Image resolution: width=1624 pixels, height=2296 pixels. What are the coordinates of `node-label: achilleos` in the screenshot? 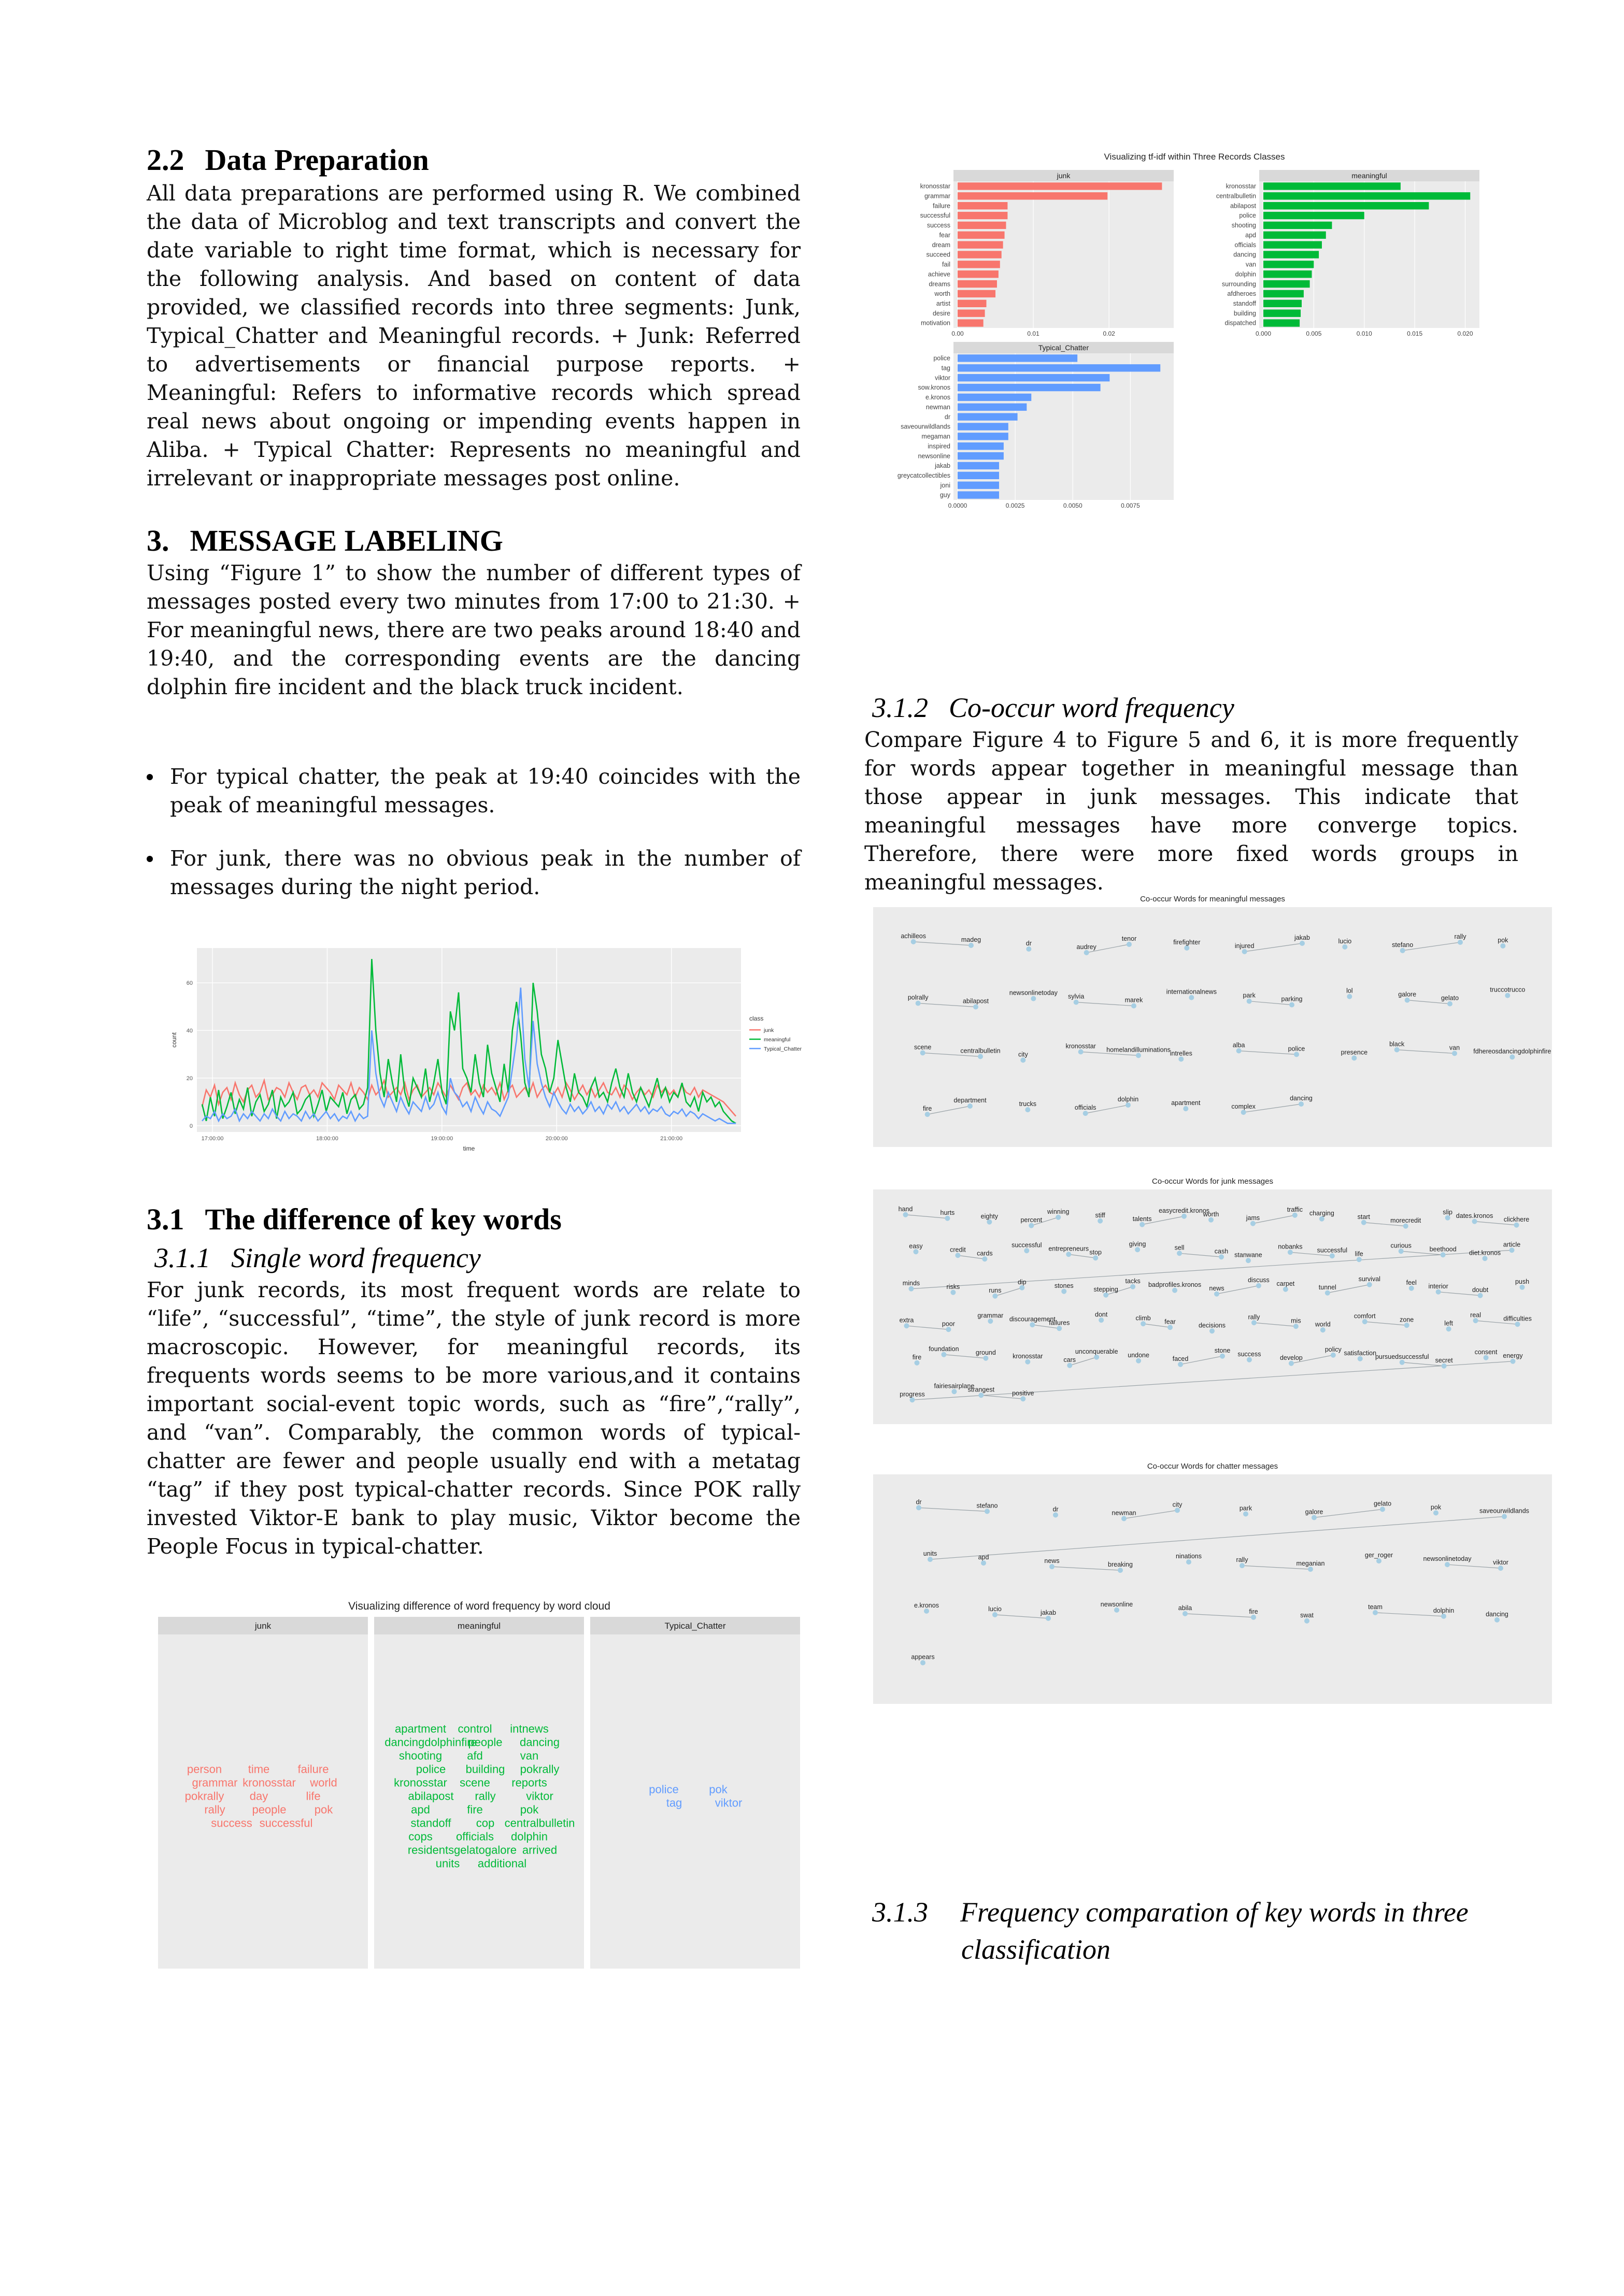 It's located at (914, 936).